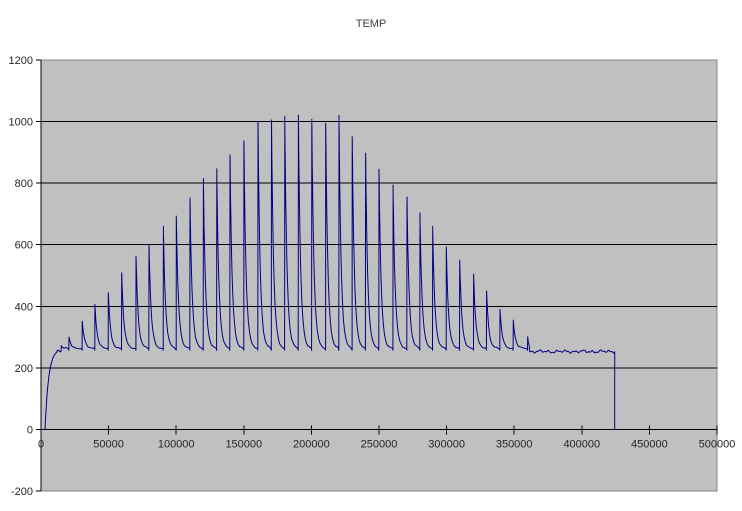  Describe the element at coordinates (22, 492) in the screenshot. I see `y-tick-label: -200` at that location.